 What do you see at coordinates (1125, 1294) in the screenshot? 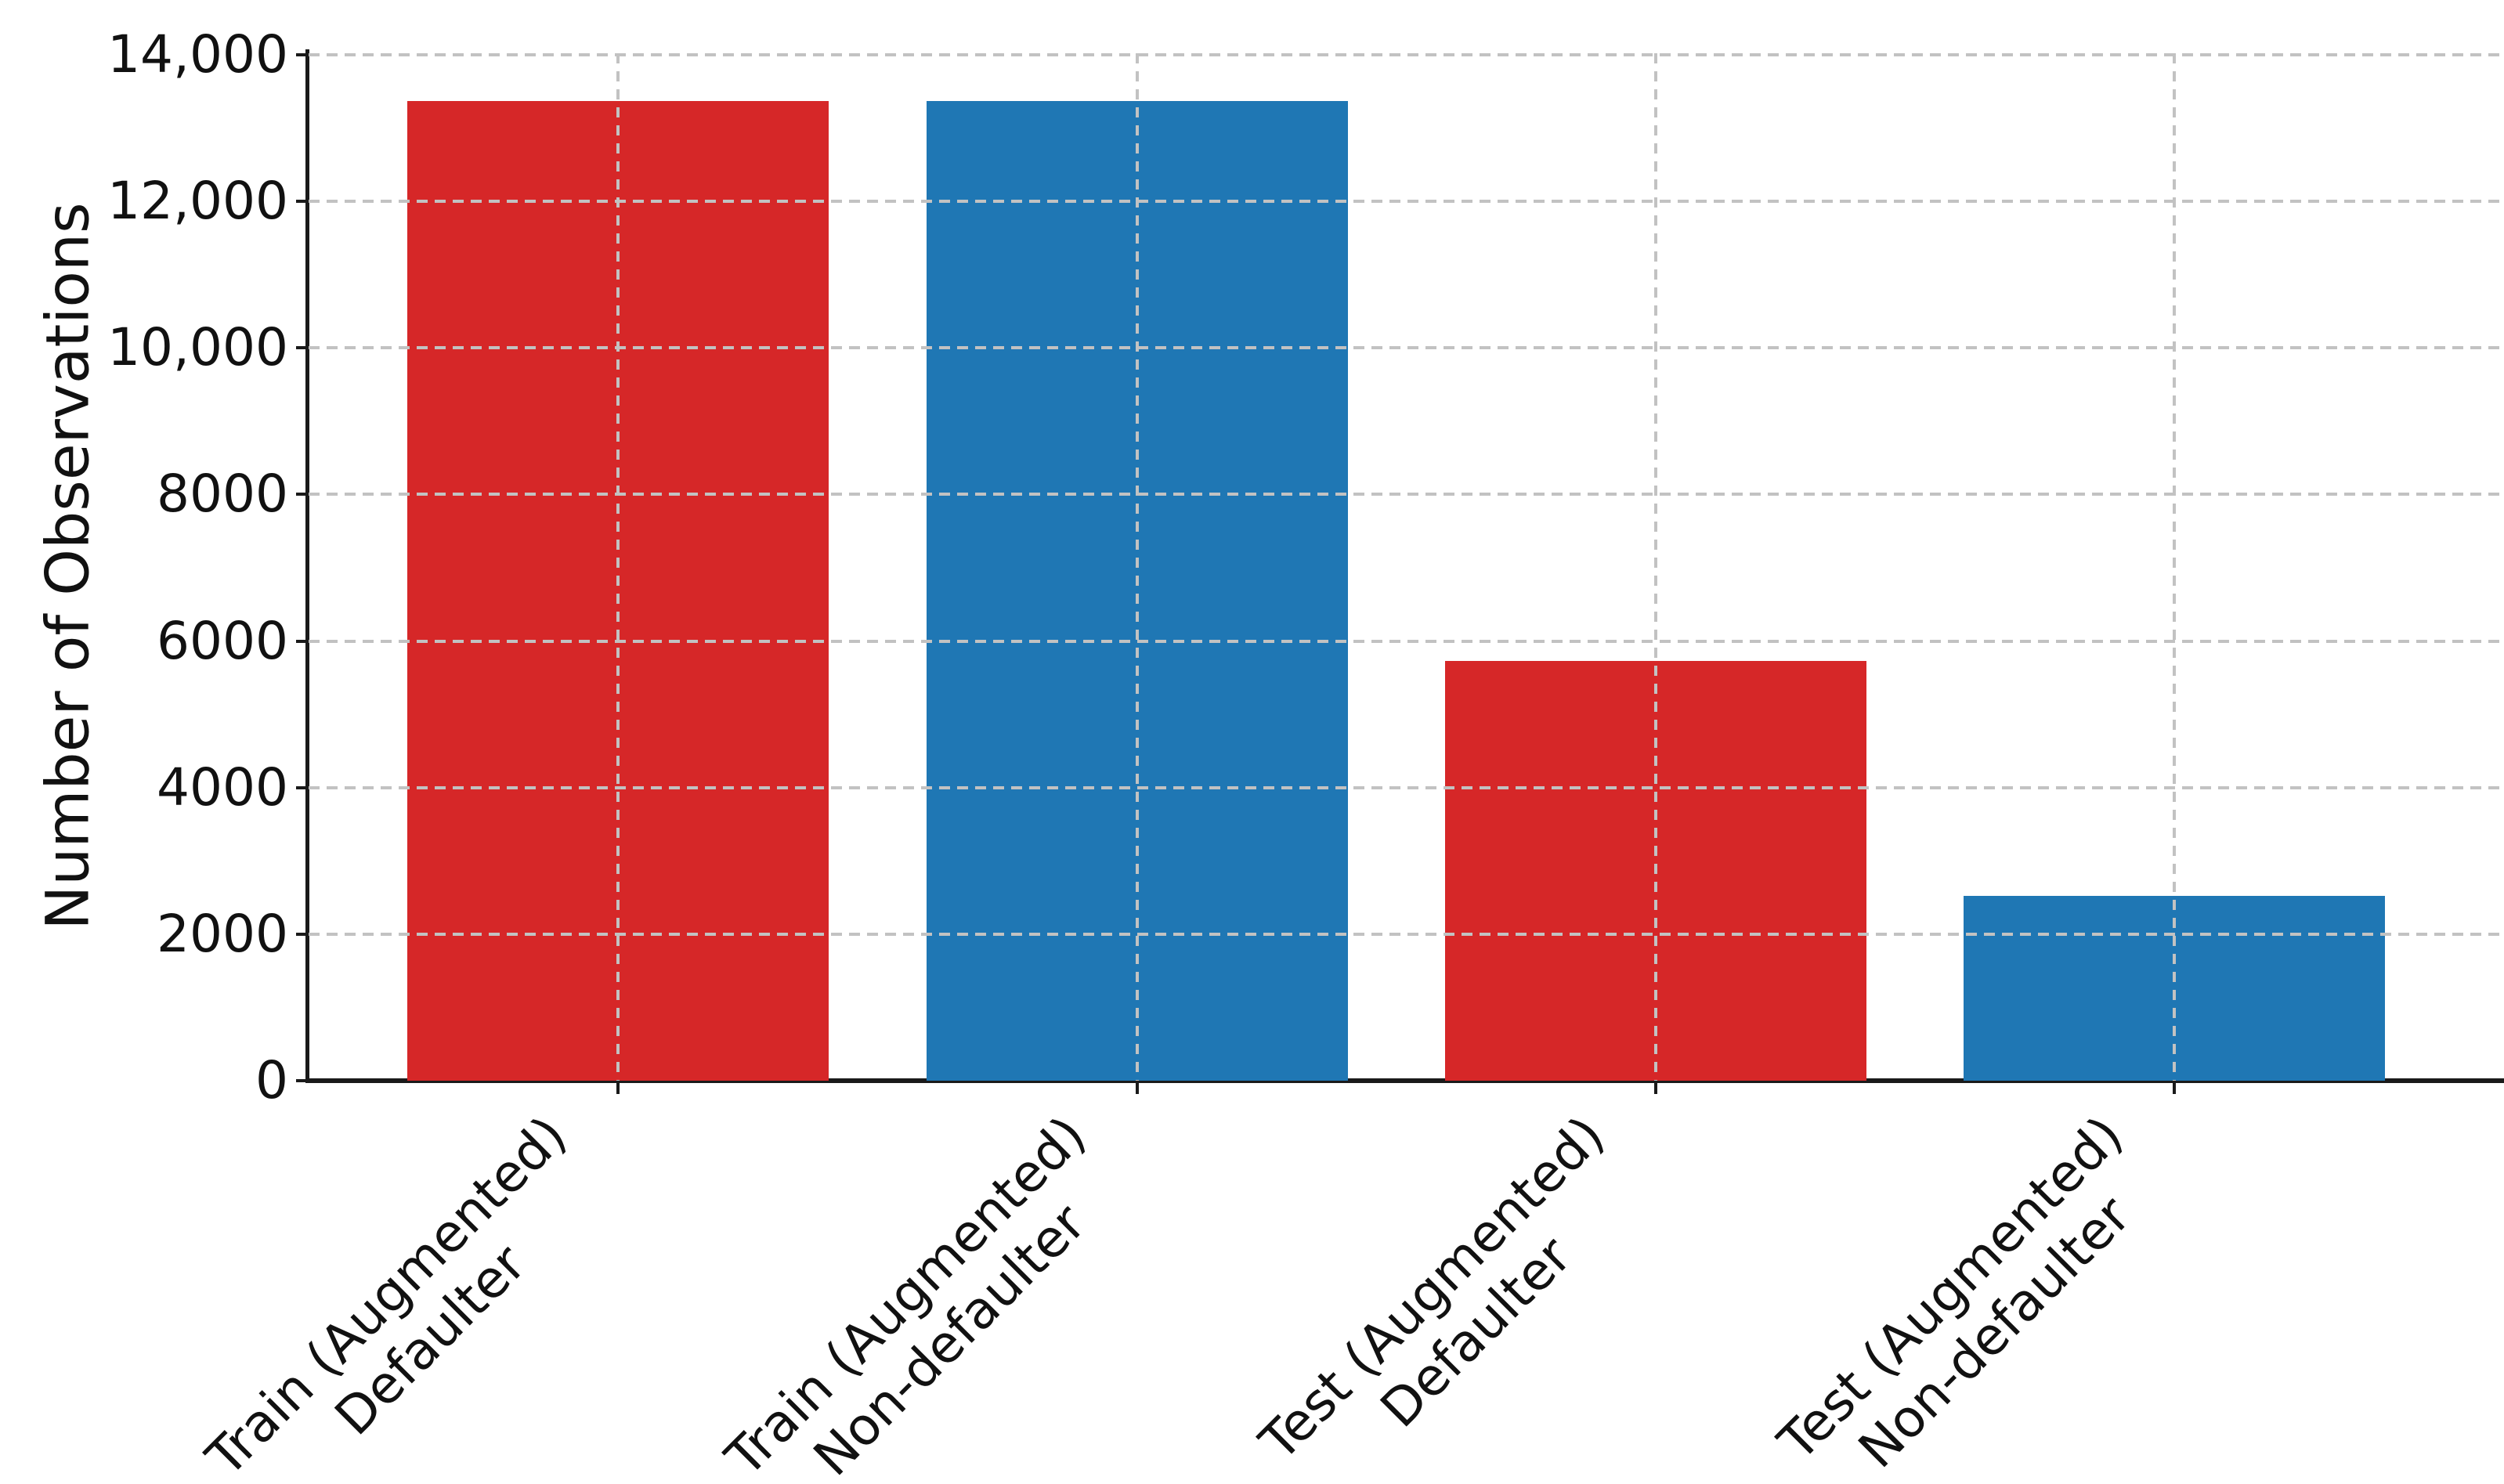
I see `x-tick-label-wrap-train-augmented-non-defaulter: Train (Augmented) Non-defaulter` at bounding box center [1125, 1294].